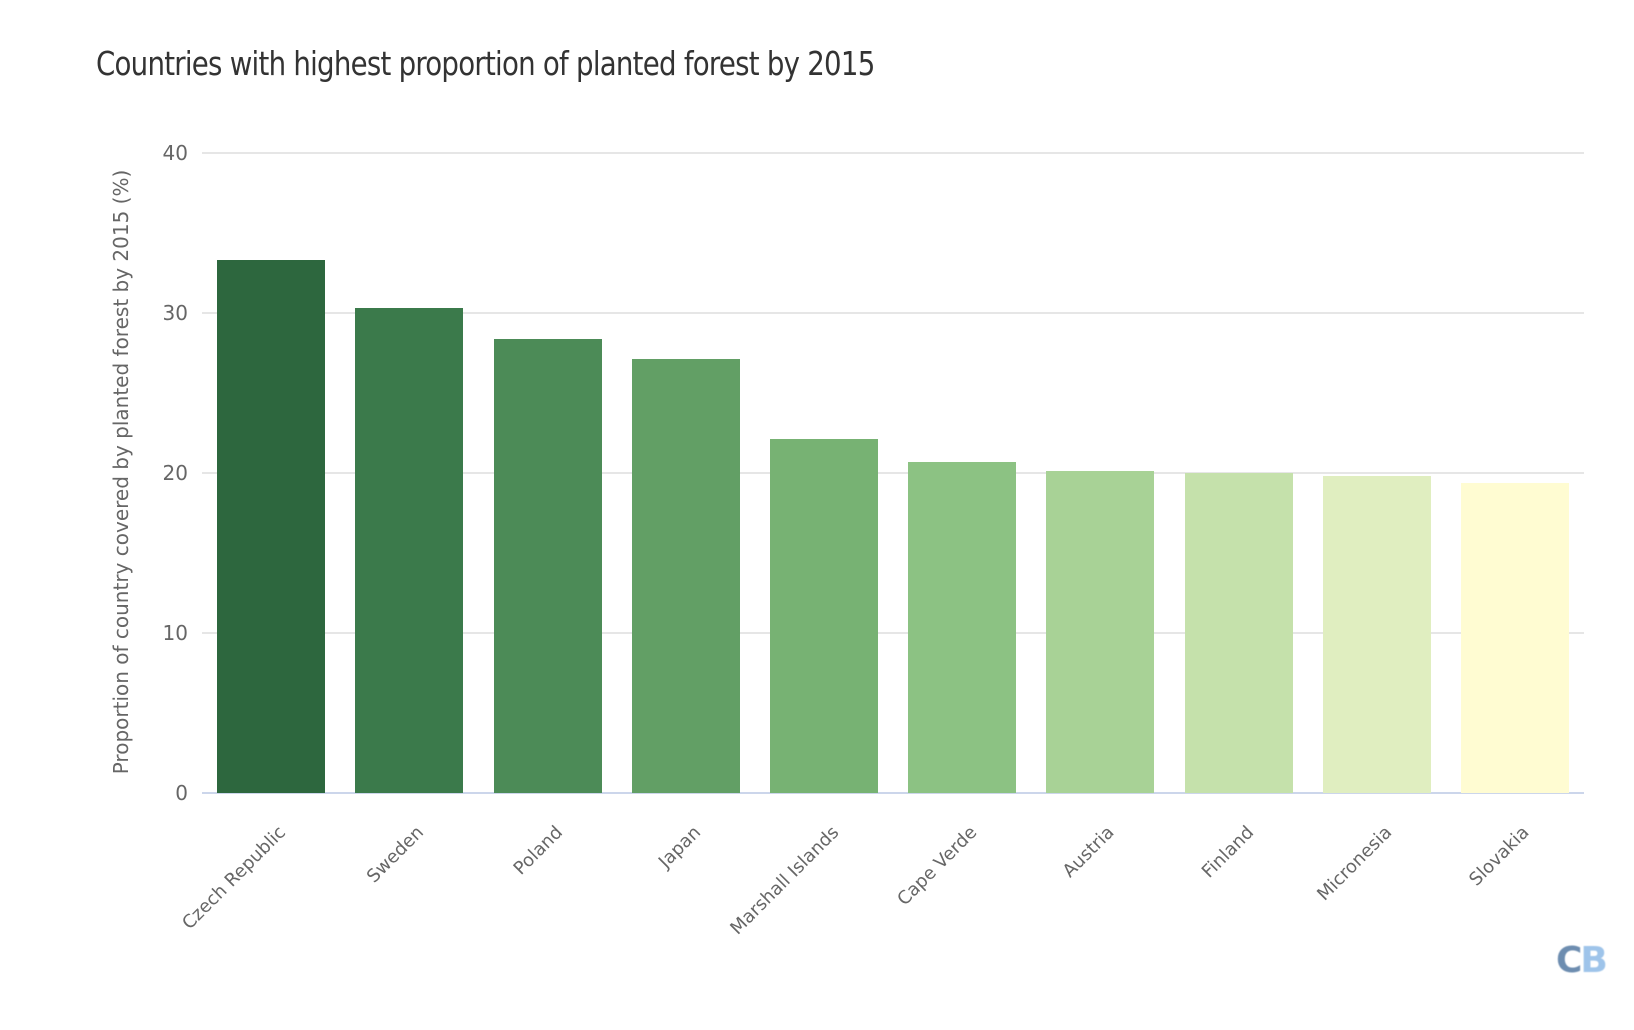 The height and width of the screenshot is (1030, 1634). I want to click on bar-japan, so click(685, 576).